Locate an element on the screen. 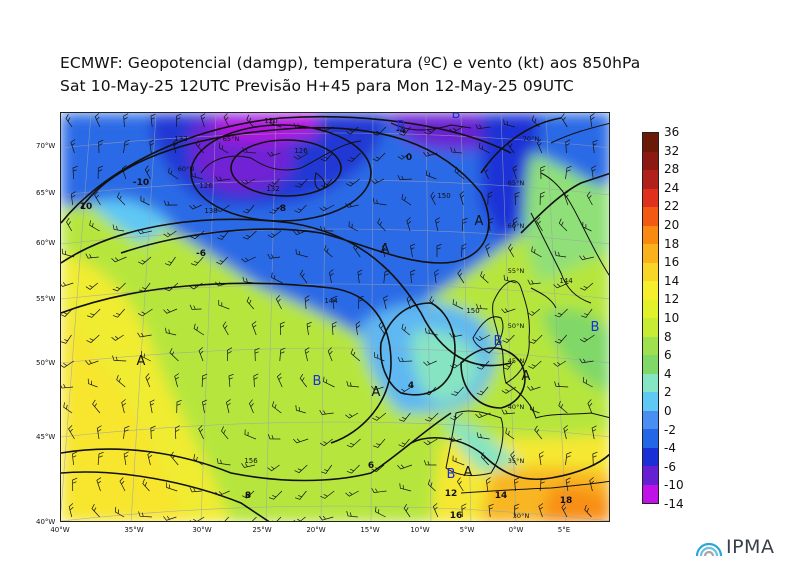 This screenshot has width=800, height=566. isotherm-label: -6 is located at coordinates (201, 254).